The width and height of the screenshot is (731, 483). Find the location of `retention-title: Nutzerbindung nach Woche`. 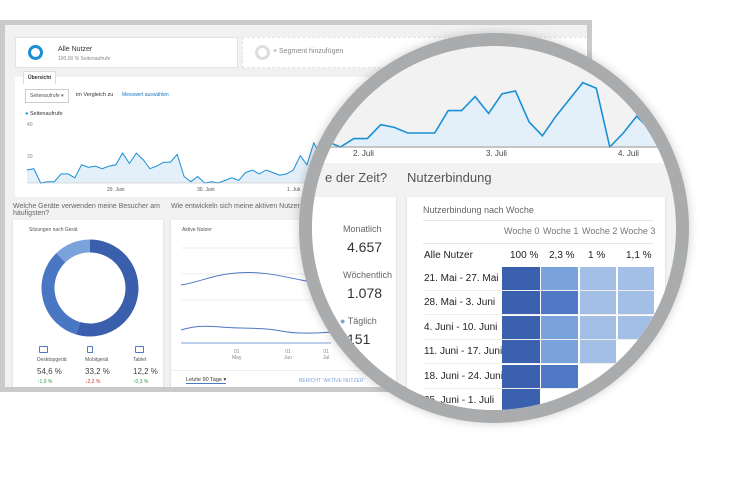

retention-title: Nutzerbindung nach Woche is located at coordinates (478, 210).